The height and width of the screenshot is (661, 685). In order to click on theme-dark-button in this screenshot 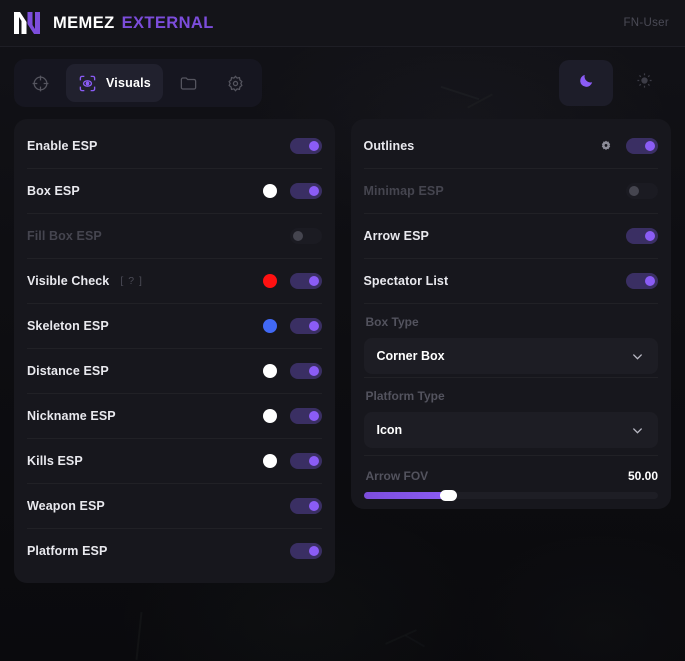, I will do `click(586, 83)`.